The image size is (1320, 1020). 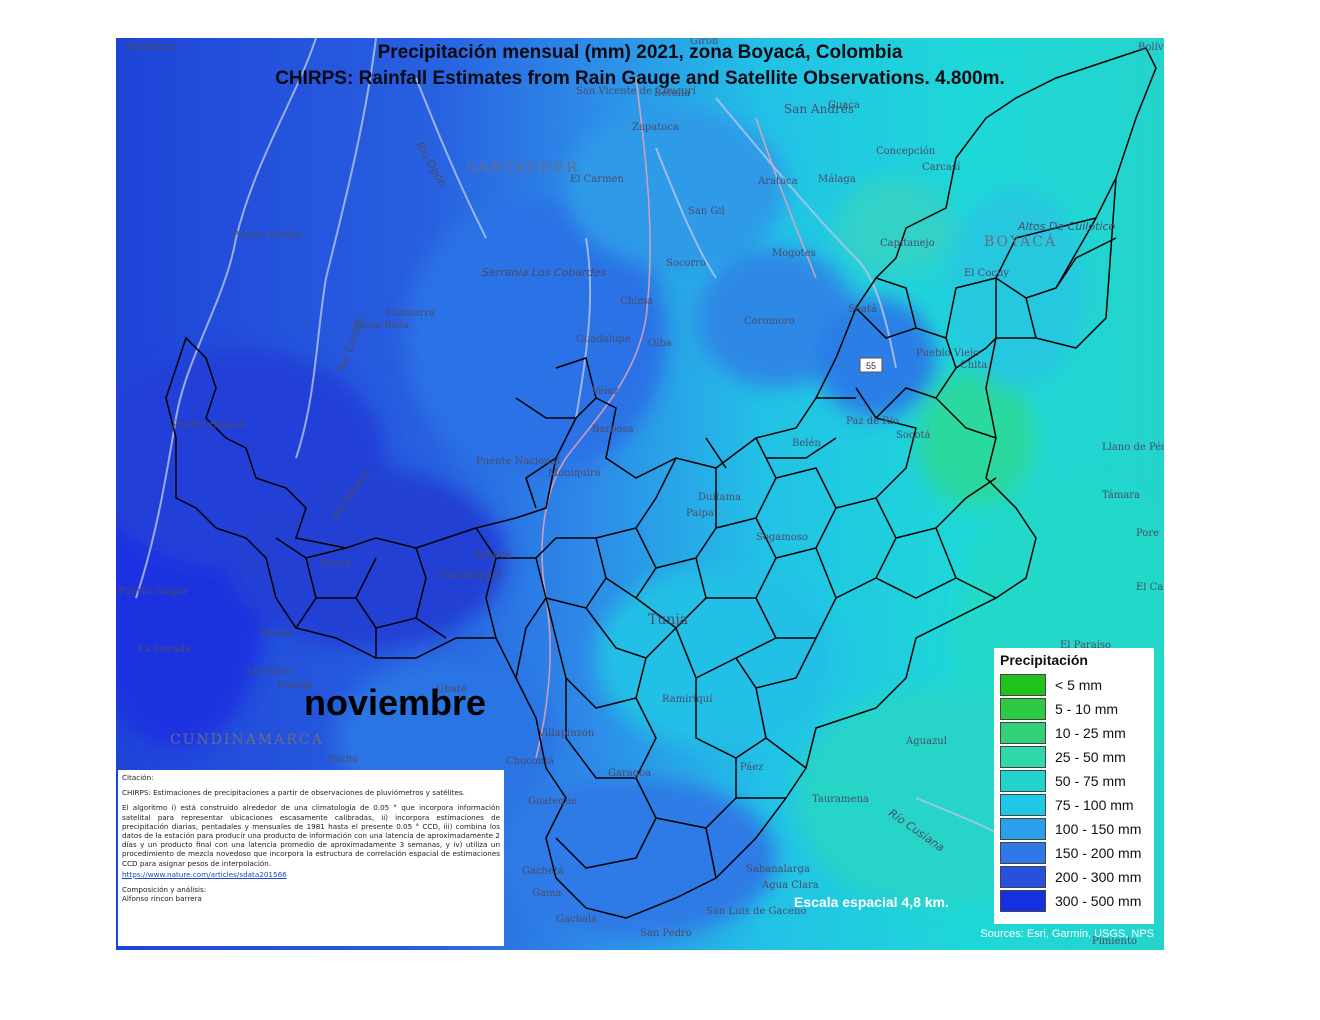 I want to click on place-label: Villapinzón, so click(x=566, y=733).